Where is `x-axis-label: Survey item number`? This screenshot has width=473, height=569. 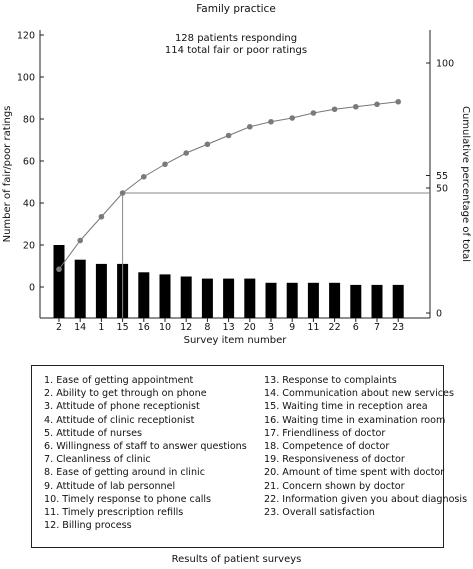
x-axis-label: Survey item number is located at coordinates (236, 340).